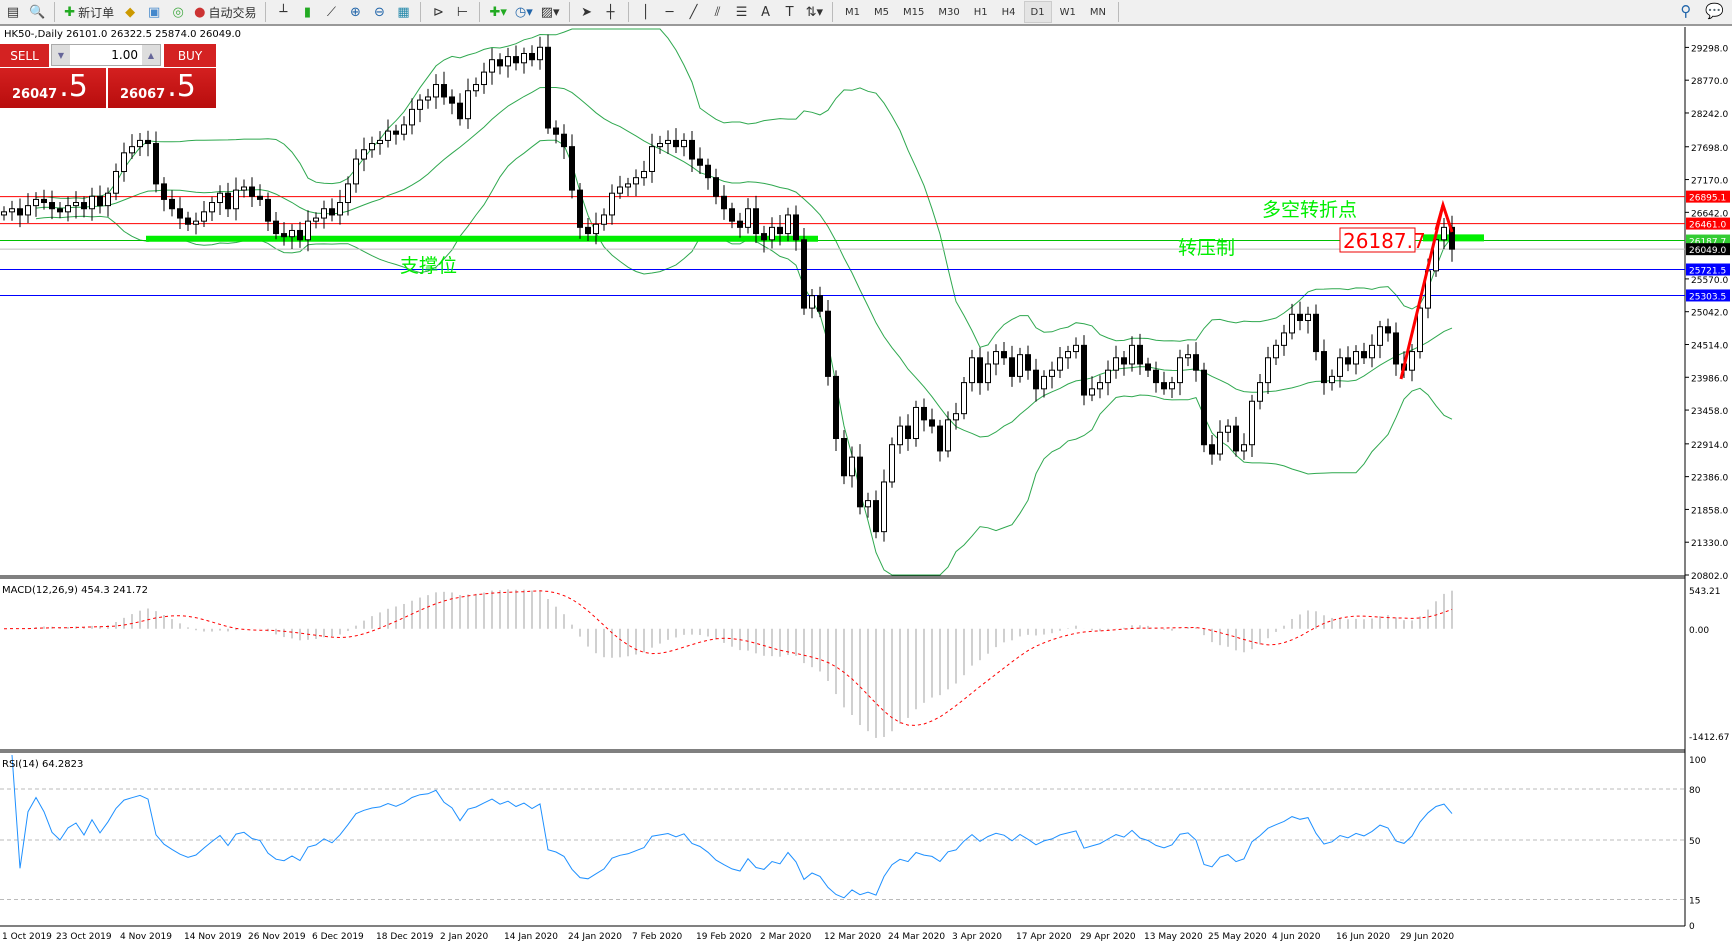 This screenshot has height=943, width=1732. What do you see at coordinates (61, 55) in the screenshot?
I see `lot-decrease-icon: ▼` at bounding box center [61, 55].